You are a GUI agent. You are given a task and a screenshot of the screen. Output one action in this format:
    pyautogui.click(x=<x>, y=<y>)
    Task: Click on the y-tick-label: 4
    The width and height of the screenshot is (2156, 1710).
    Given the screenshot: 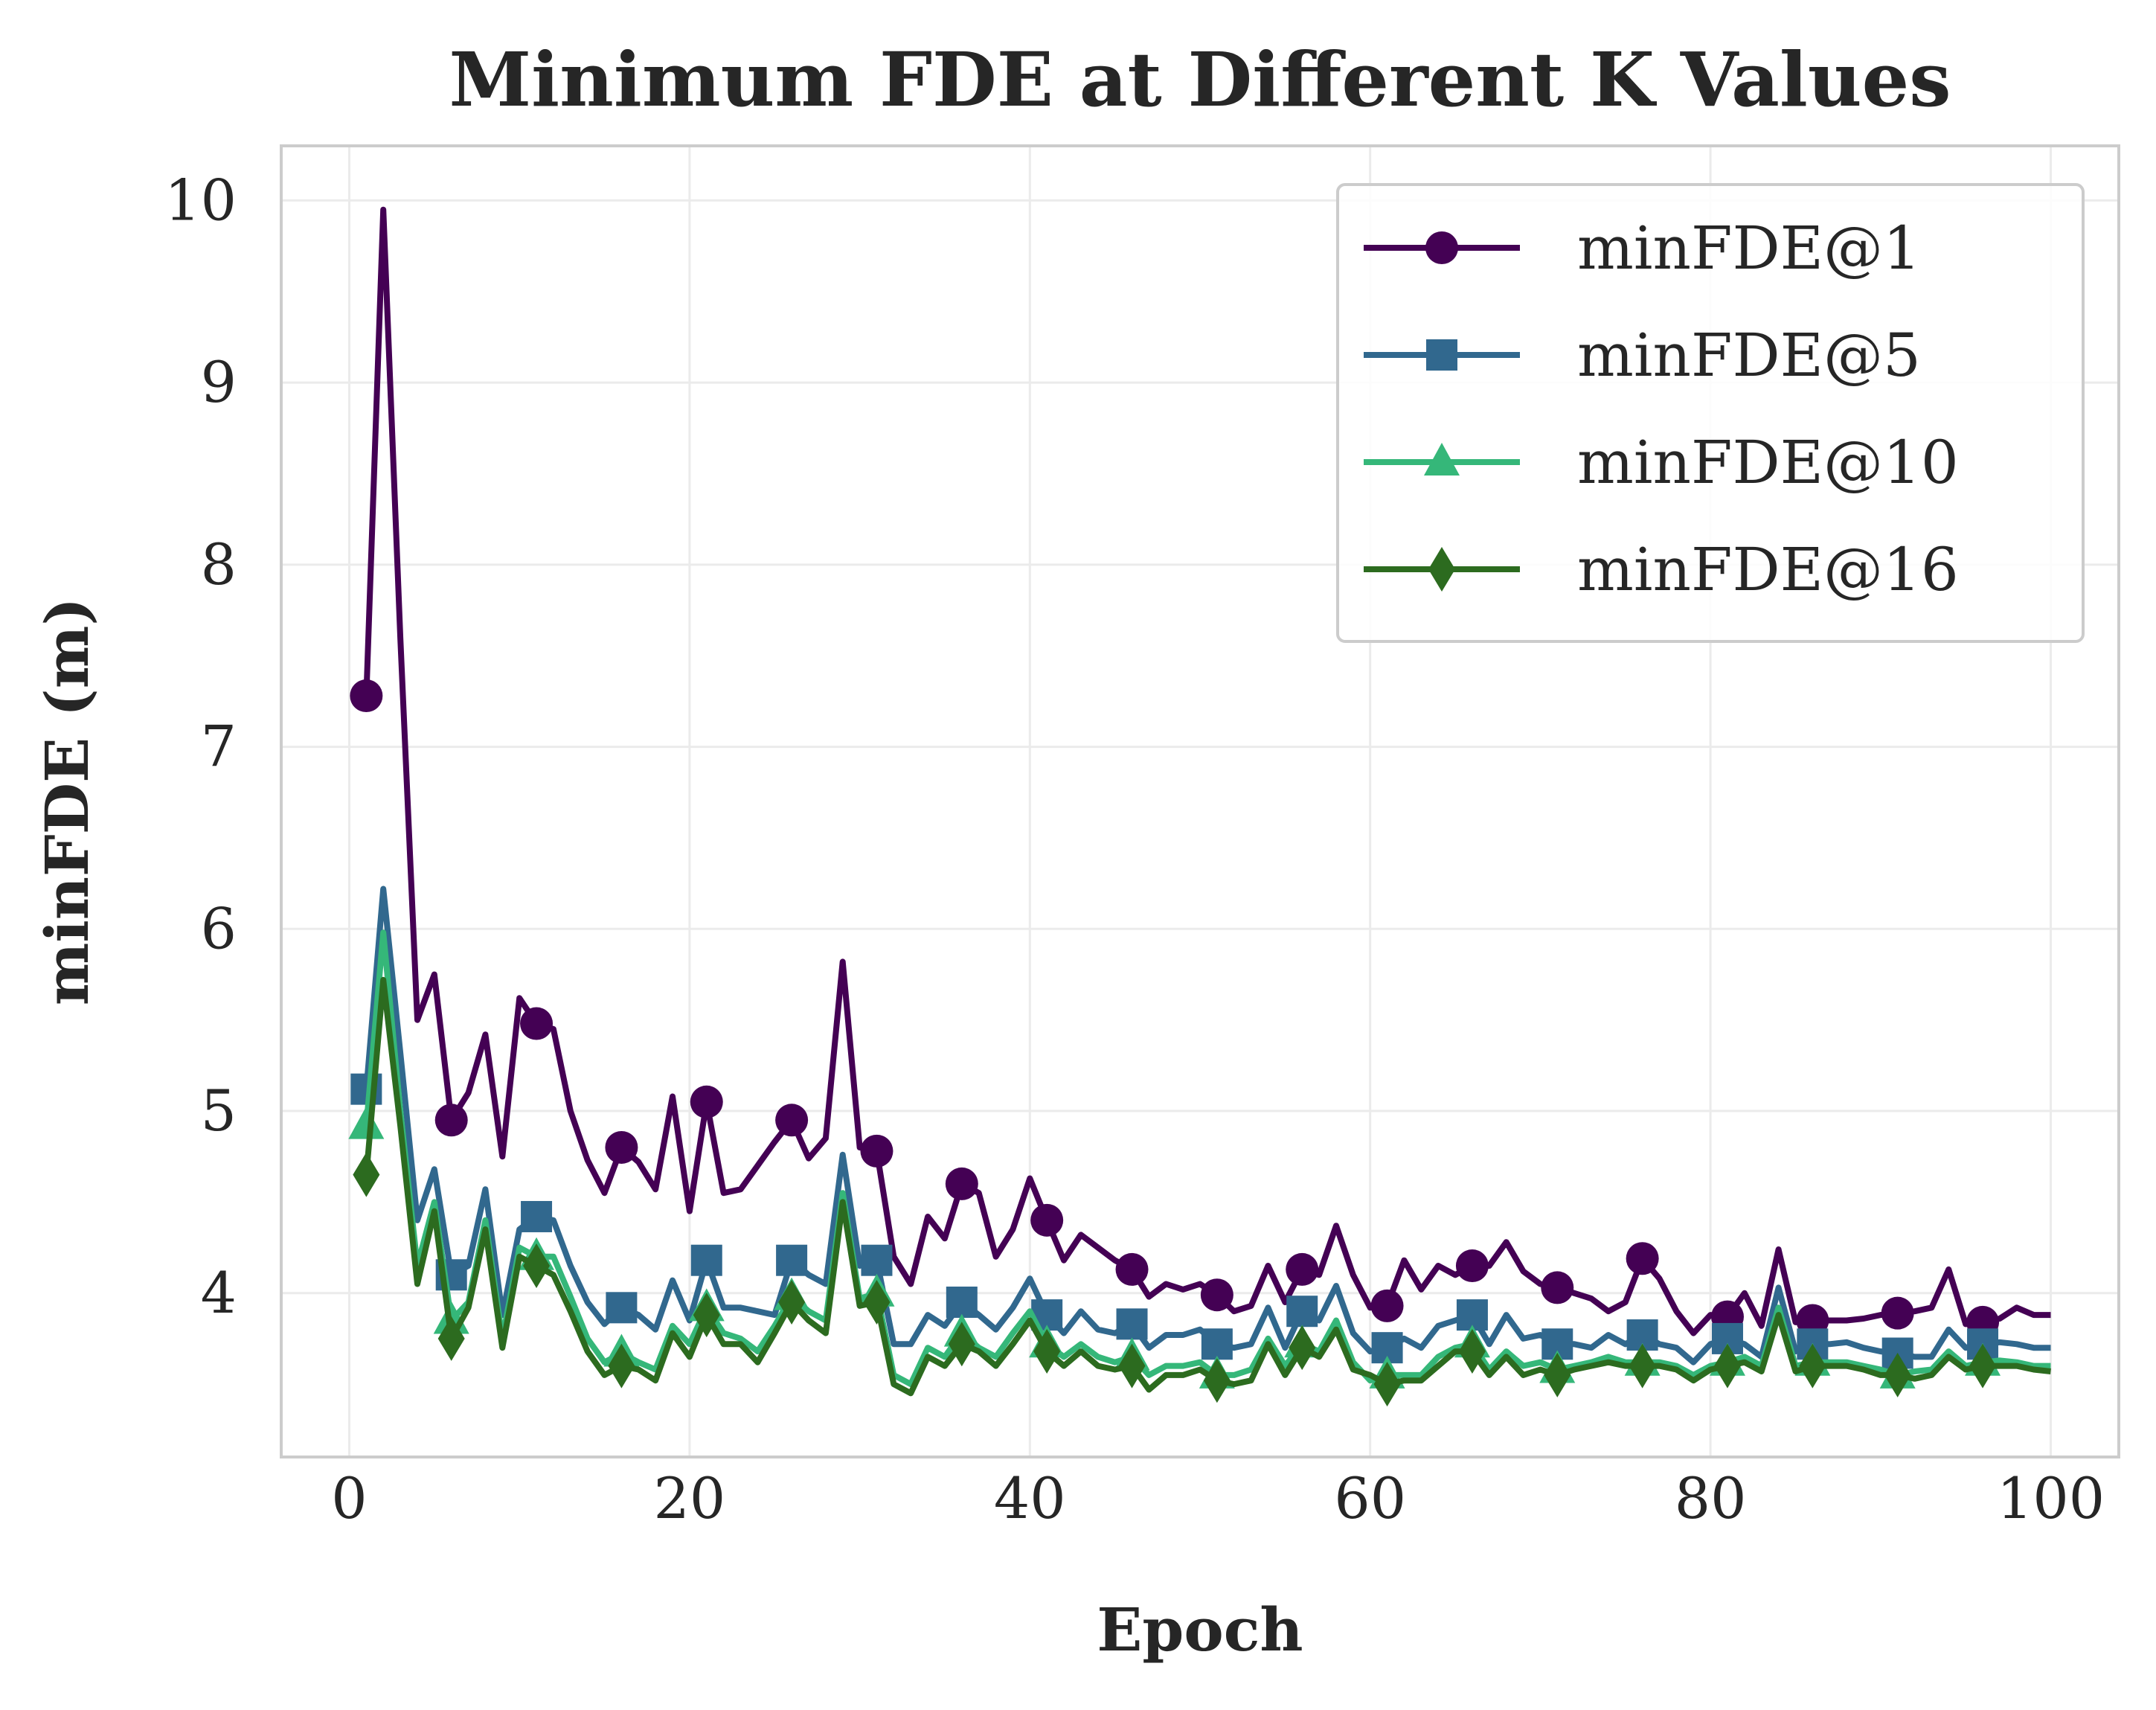 What is the action you would take?
    pyautogui.click(x=219, y=1293)
    